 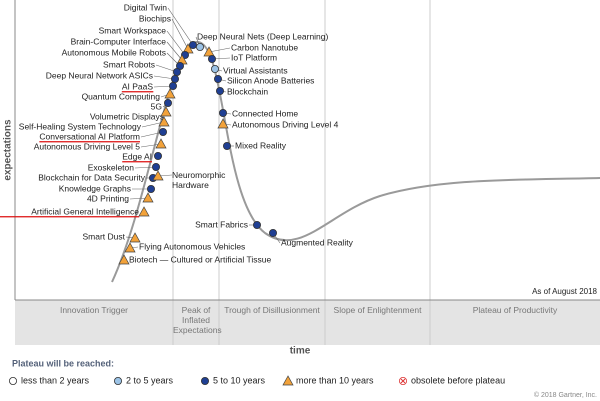 I want to click on technology-label: Blockchain for Data Security, so click(x=92, y=177).